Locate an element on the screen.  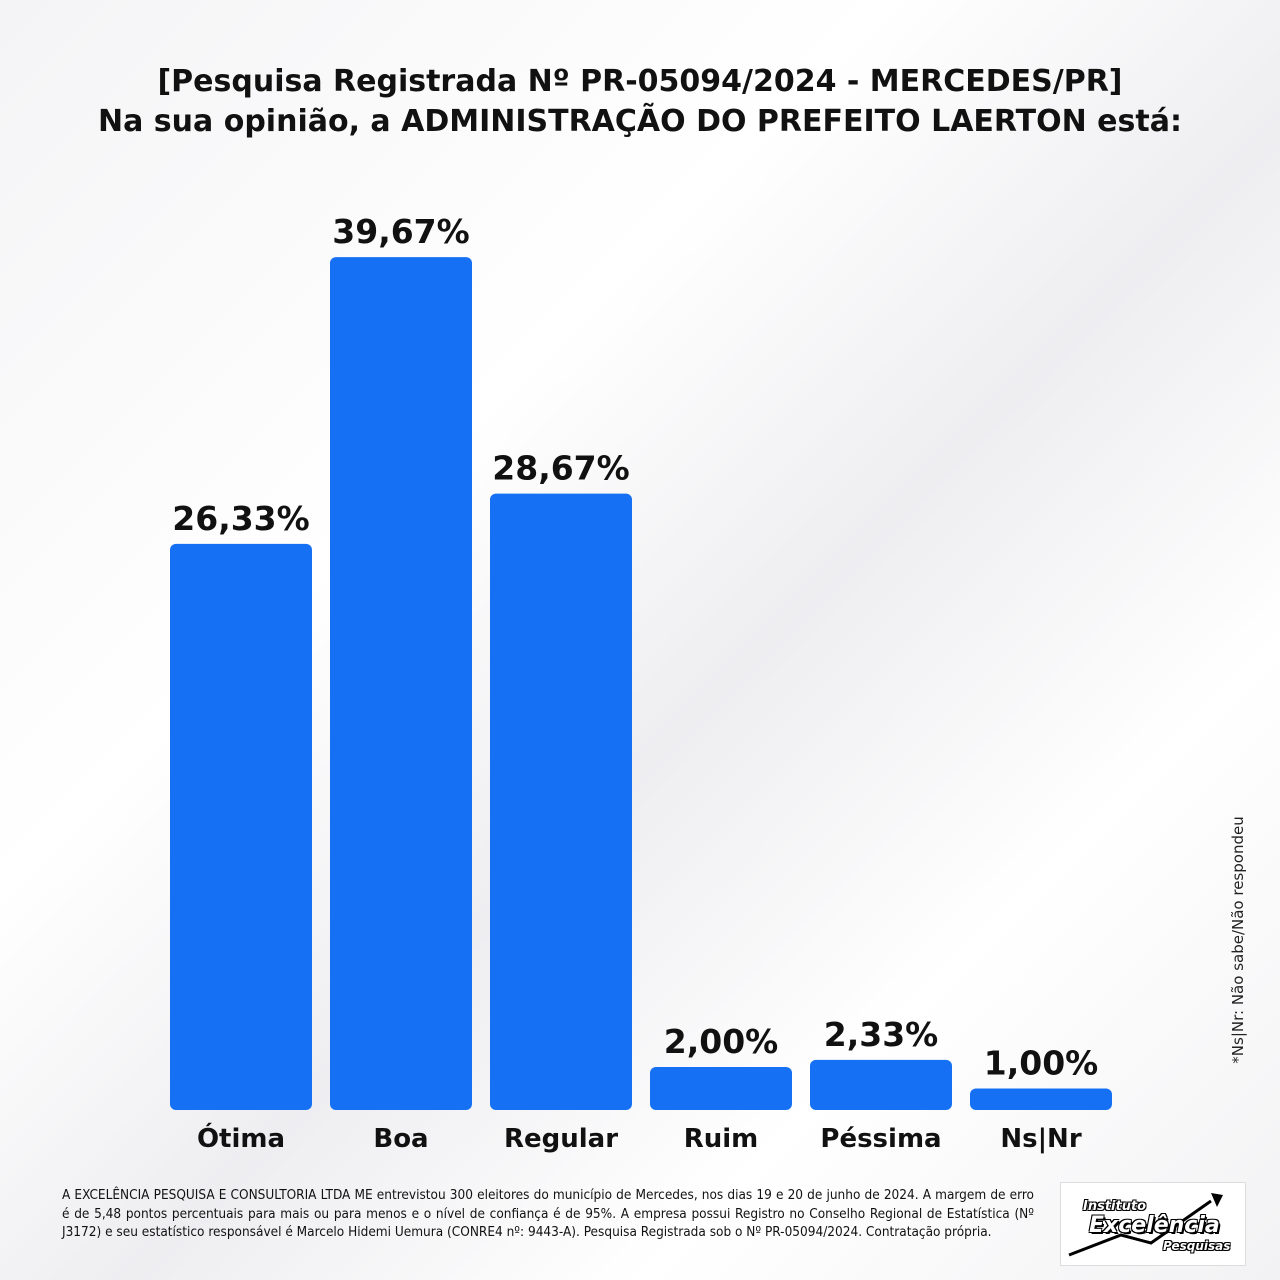
value-label-regular: 28,67% is located at coordinates (560, 468).